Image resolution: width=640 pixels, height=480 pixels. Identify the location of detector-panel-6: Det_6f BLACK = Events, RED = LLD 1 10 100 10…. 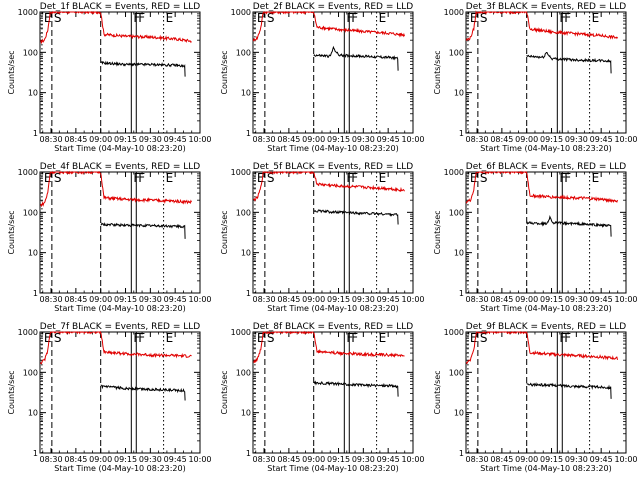
(532, 240).